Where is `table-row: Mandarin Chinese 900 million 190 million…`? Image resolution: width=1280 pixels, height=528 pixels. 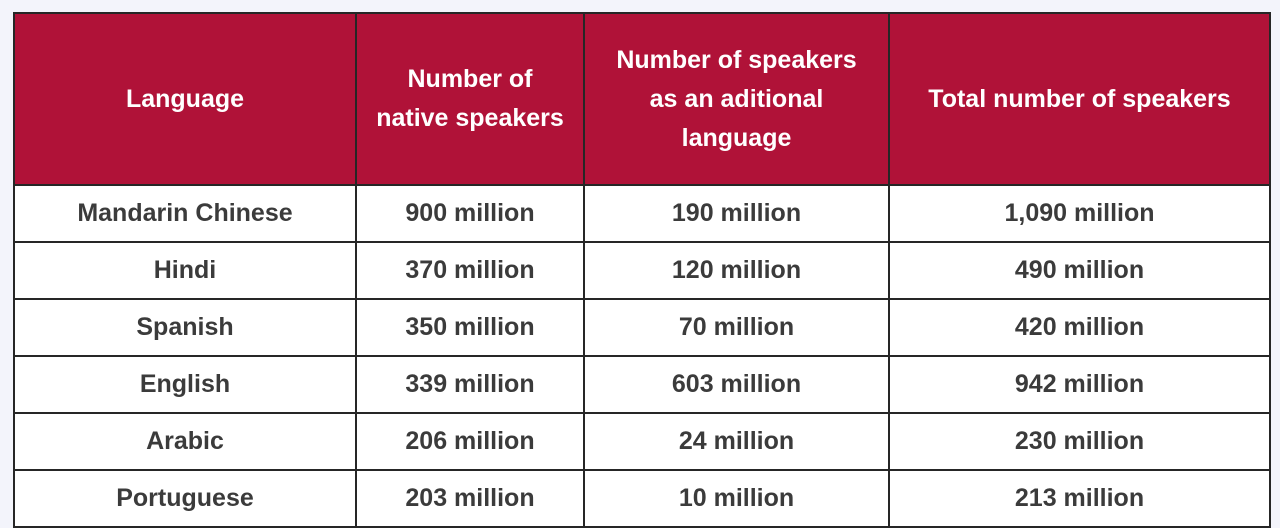 table-row: Mandarin Chinese 900 million 190 million… is located at coordinates (642, 213).